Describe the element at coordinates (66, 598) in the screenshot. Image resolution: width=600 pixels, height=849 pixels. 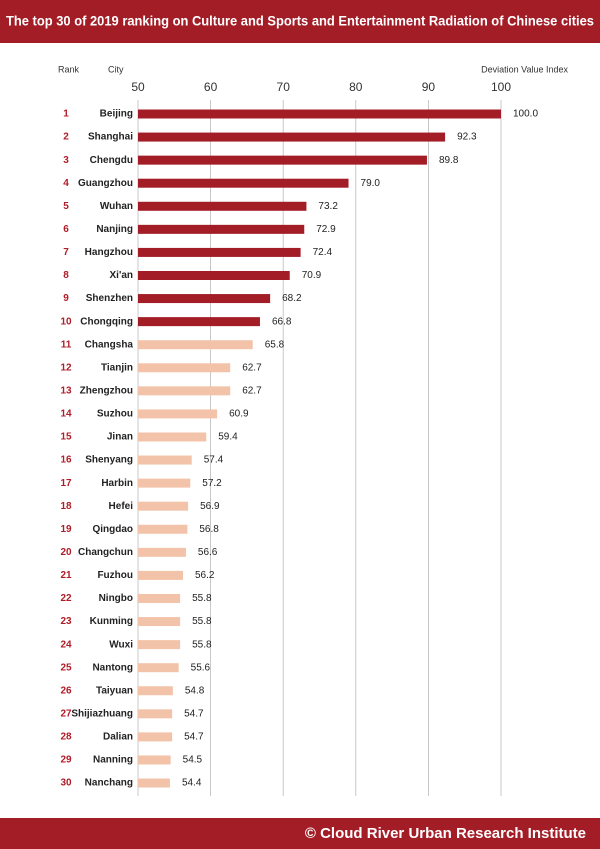
I see `rank-label: 22` at that location.